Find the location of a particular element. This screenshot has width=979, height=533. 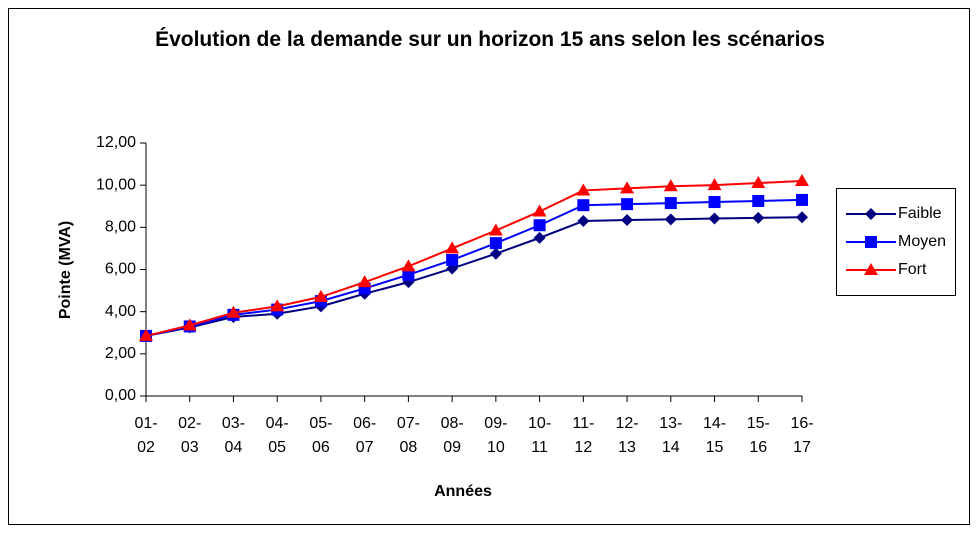

legend-label: Fort is located at coordinates (912, 269).